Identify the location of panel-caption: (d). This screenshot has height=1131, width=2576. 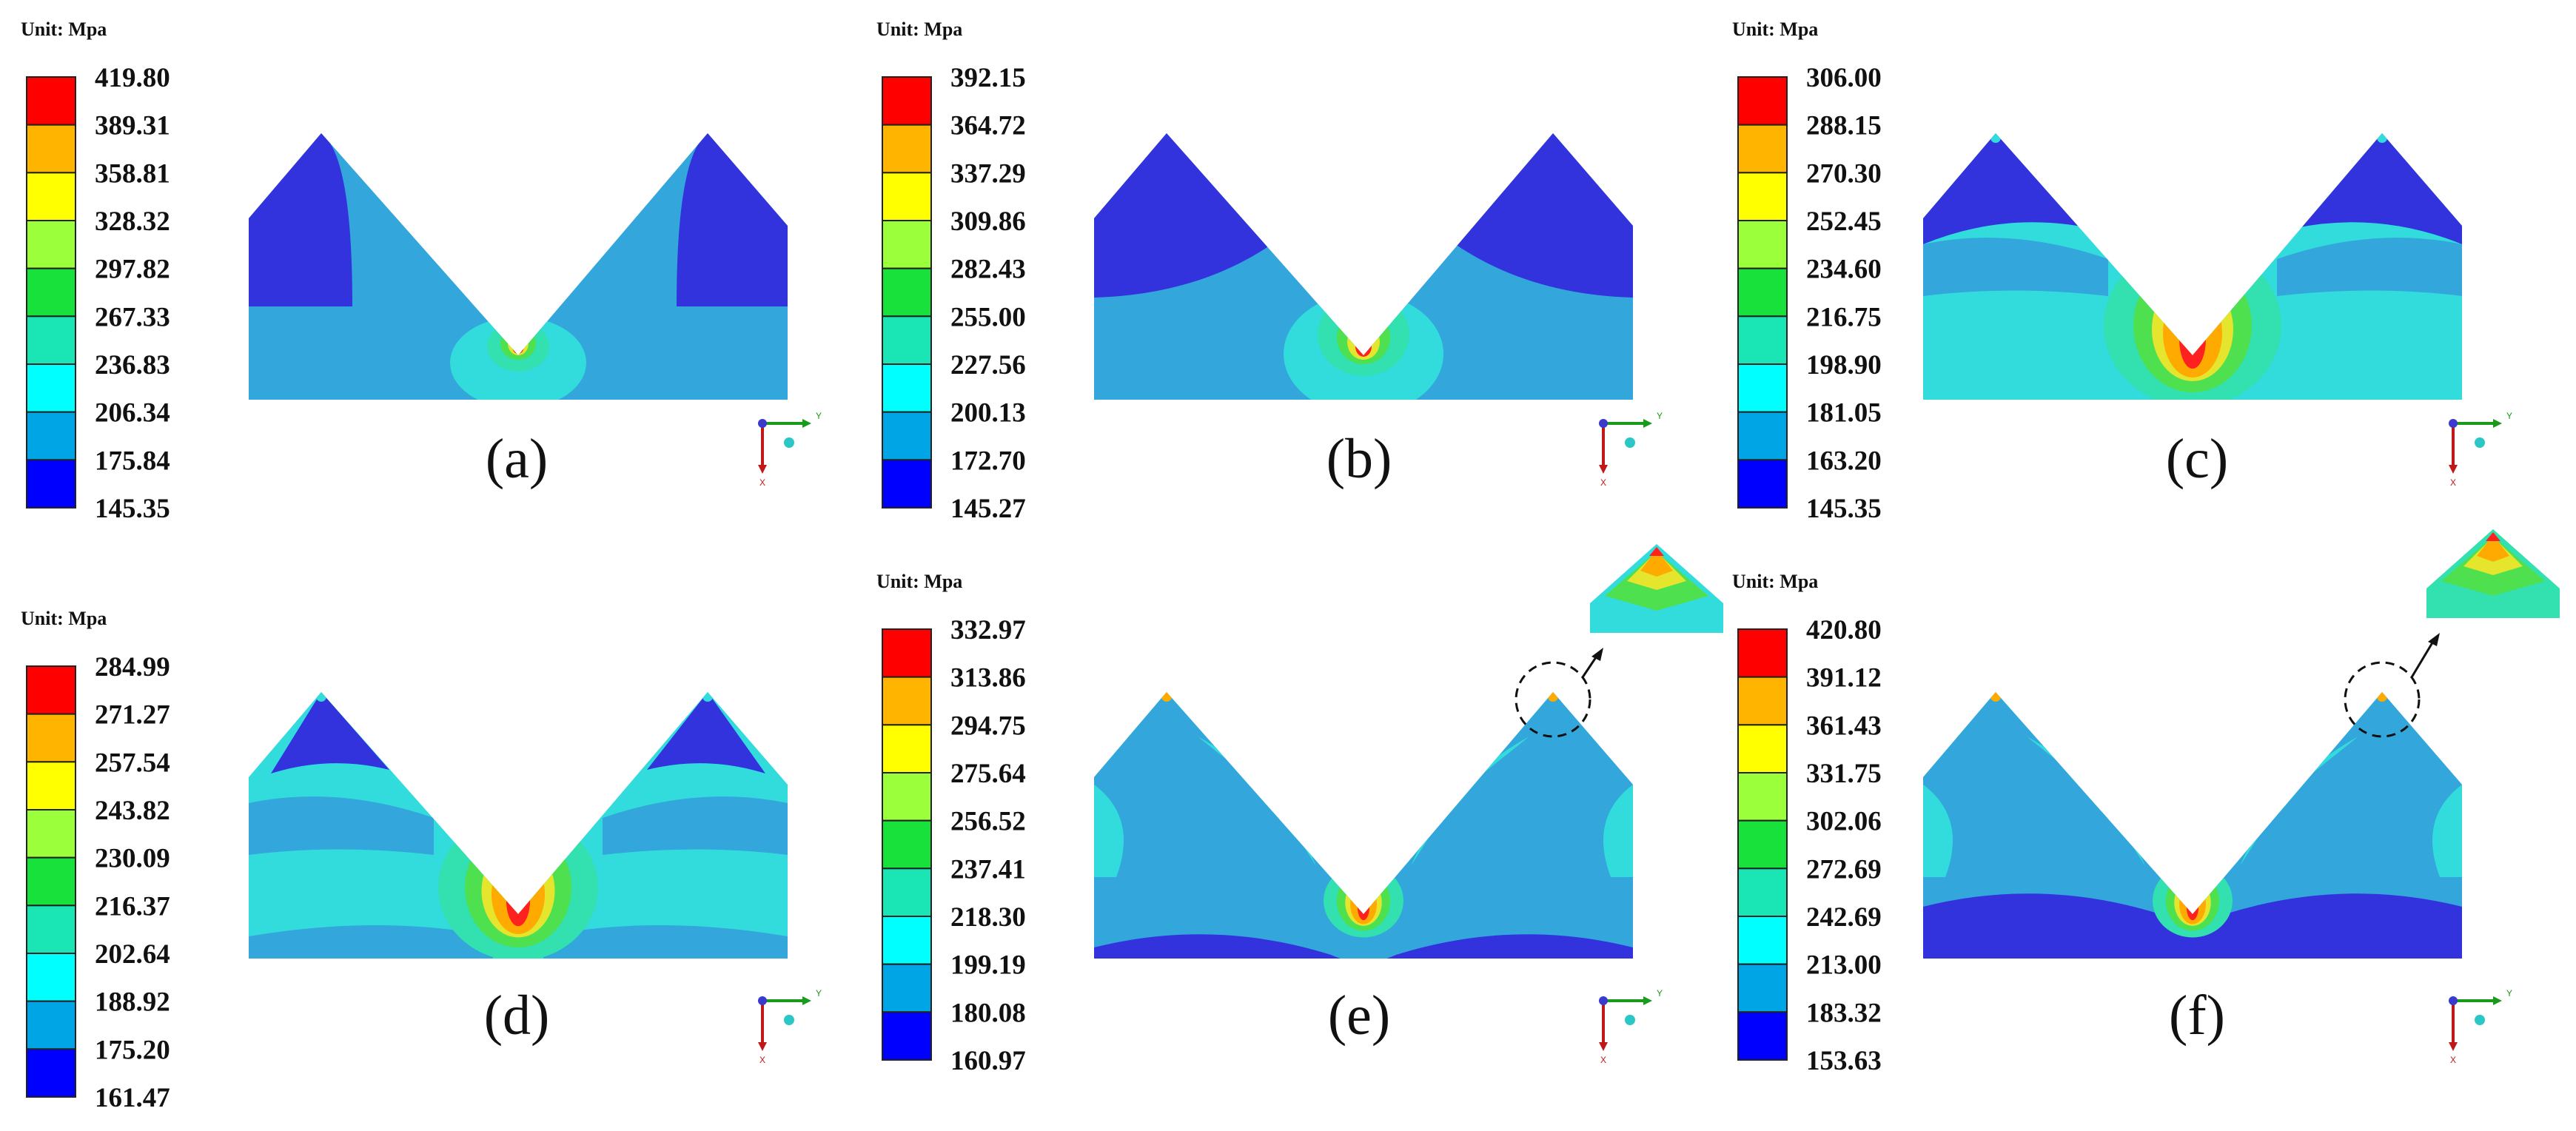
(517, 1015).